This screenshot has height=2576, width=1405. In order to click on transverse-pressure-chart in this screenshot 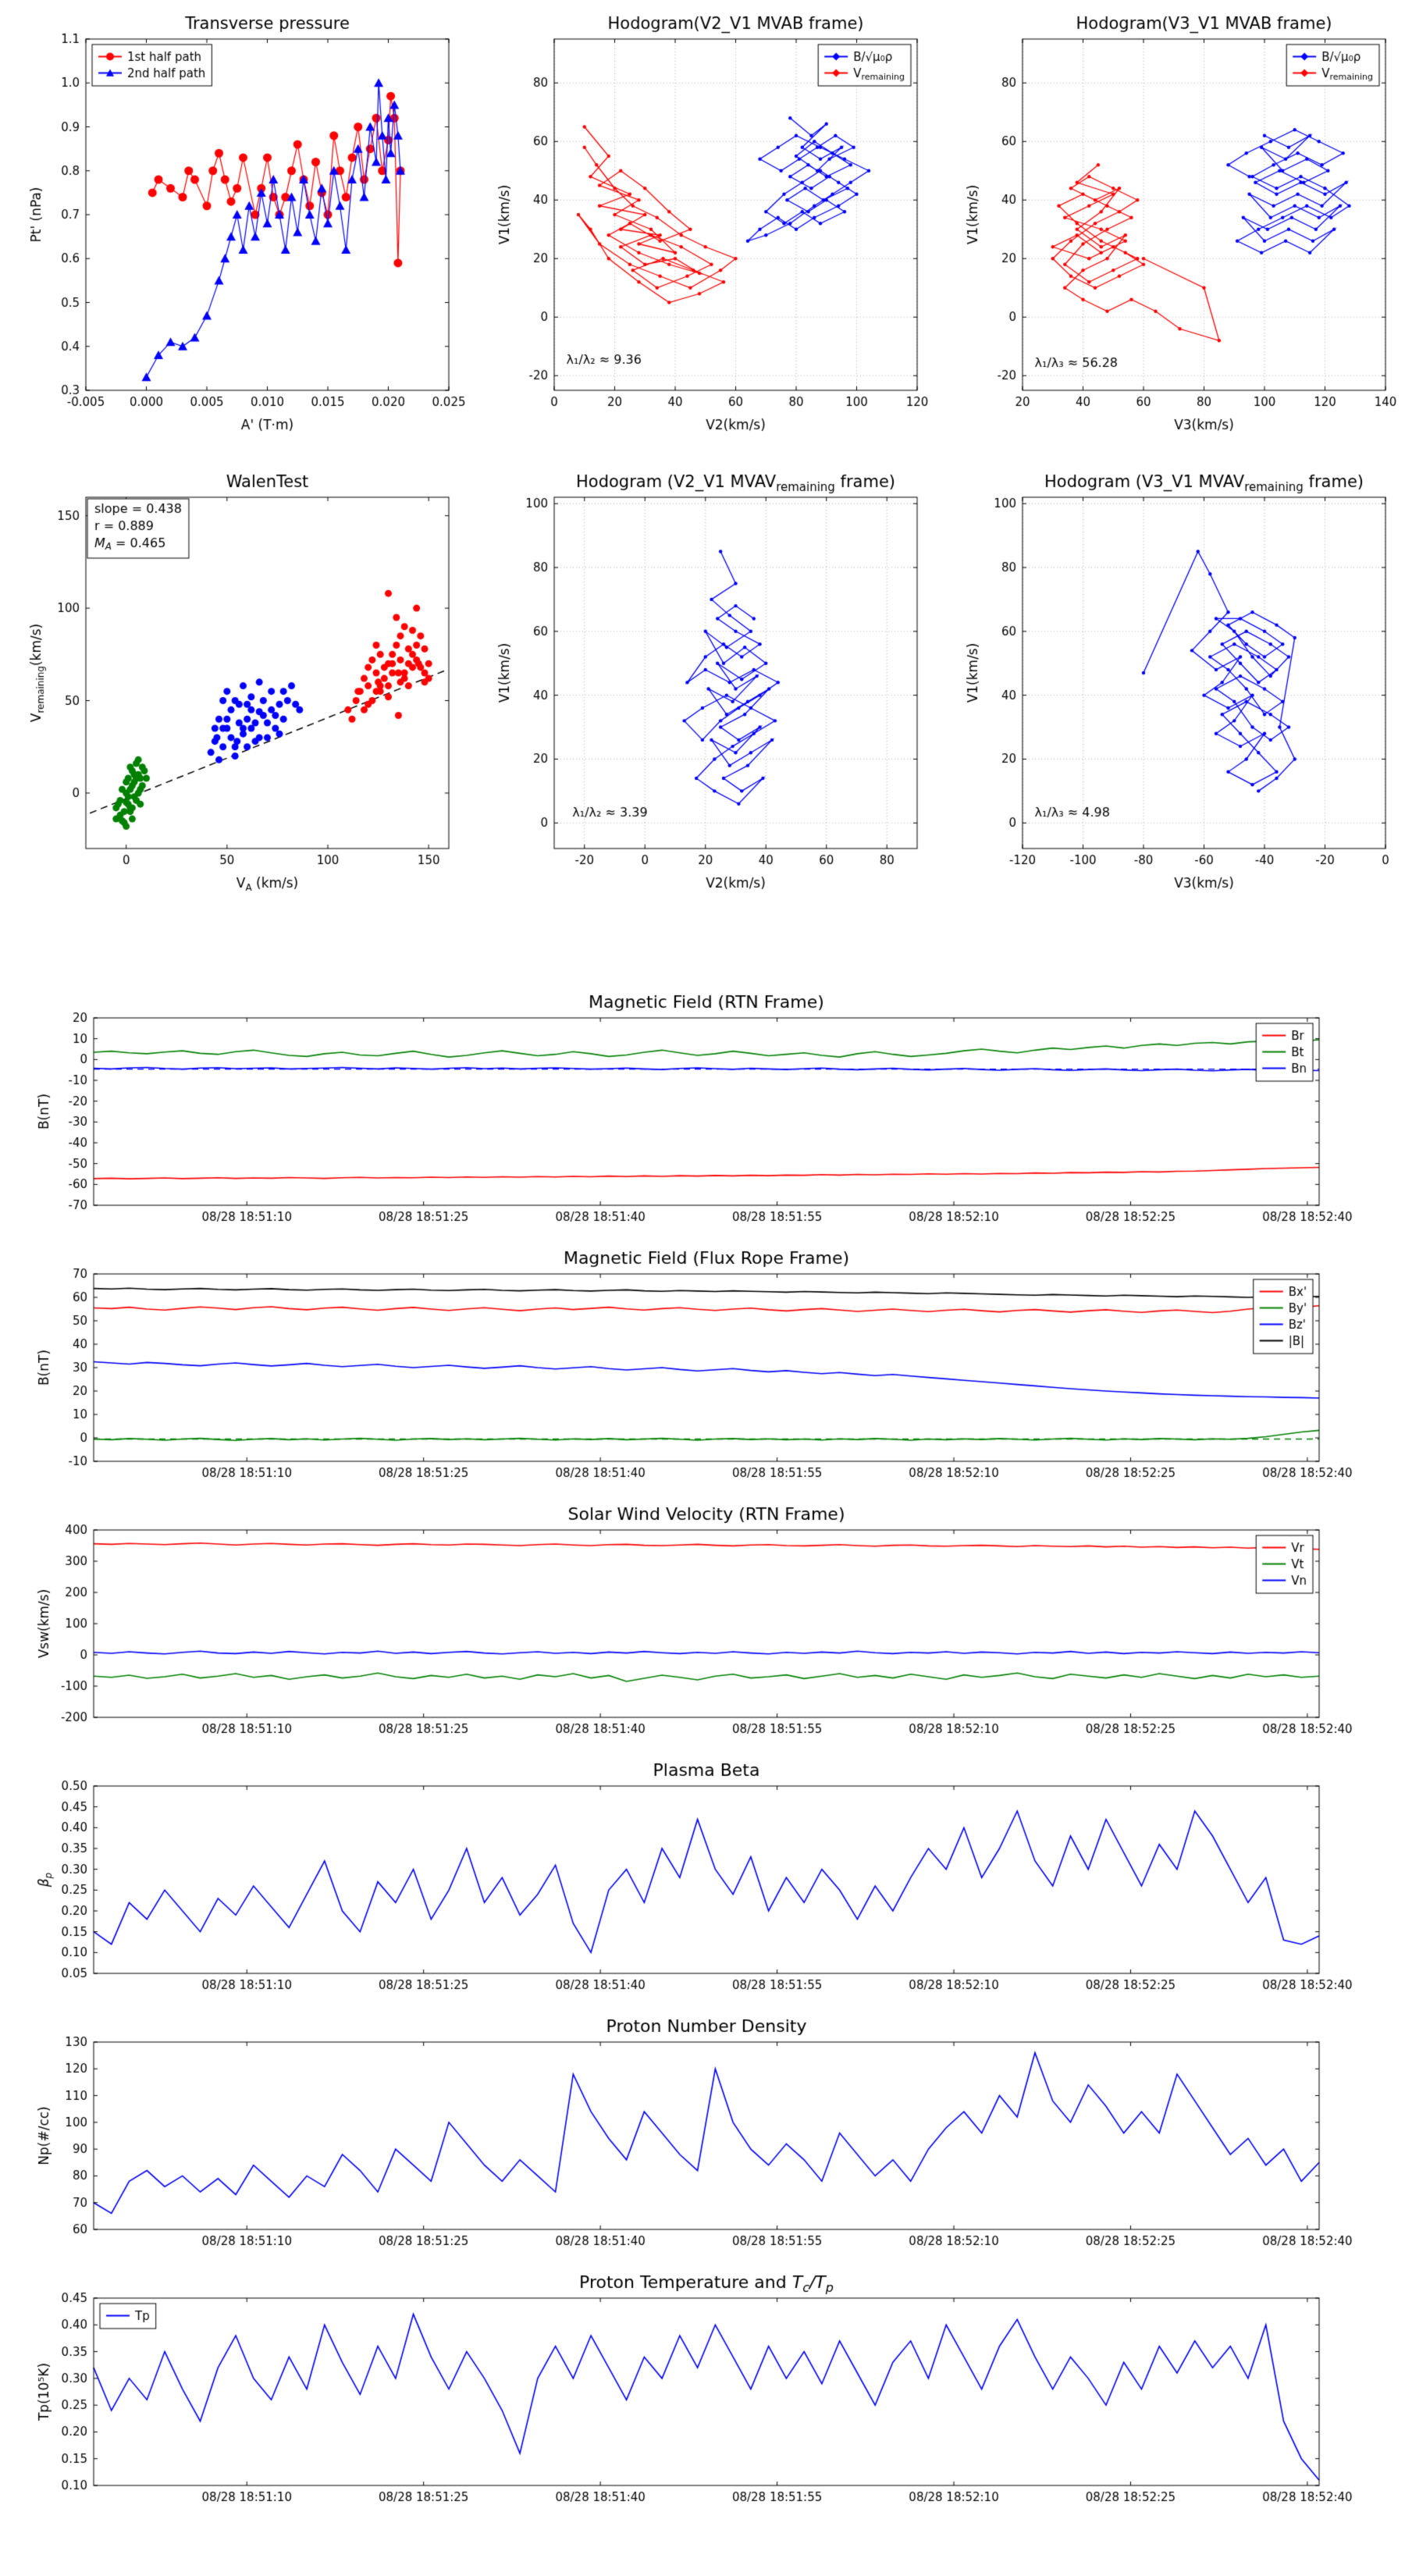, I will do `click(240, 225)`.